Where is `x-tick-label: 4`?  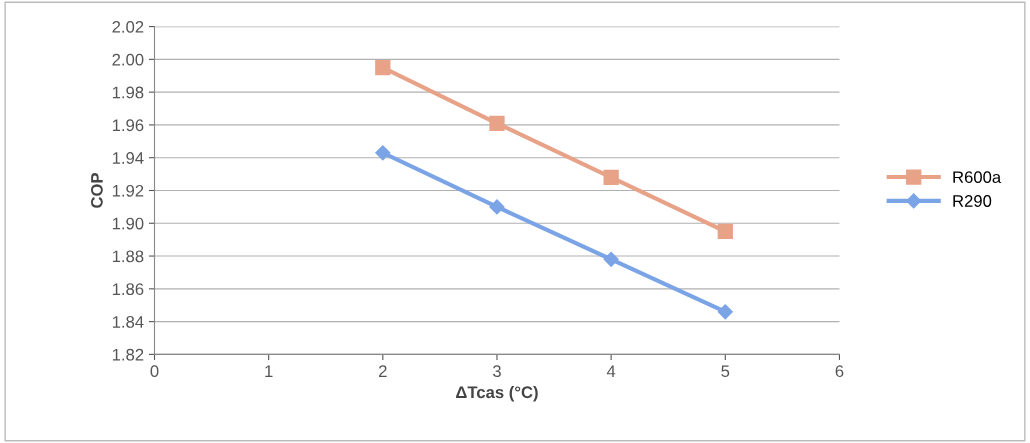
x-tick-label: 4 is located at coordinates (611, 371).